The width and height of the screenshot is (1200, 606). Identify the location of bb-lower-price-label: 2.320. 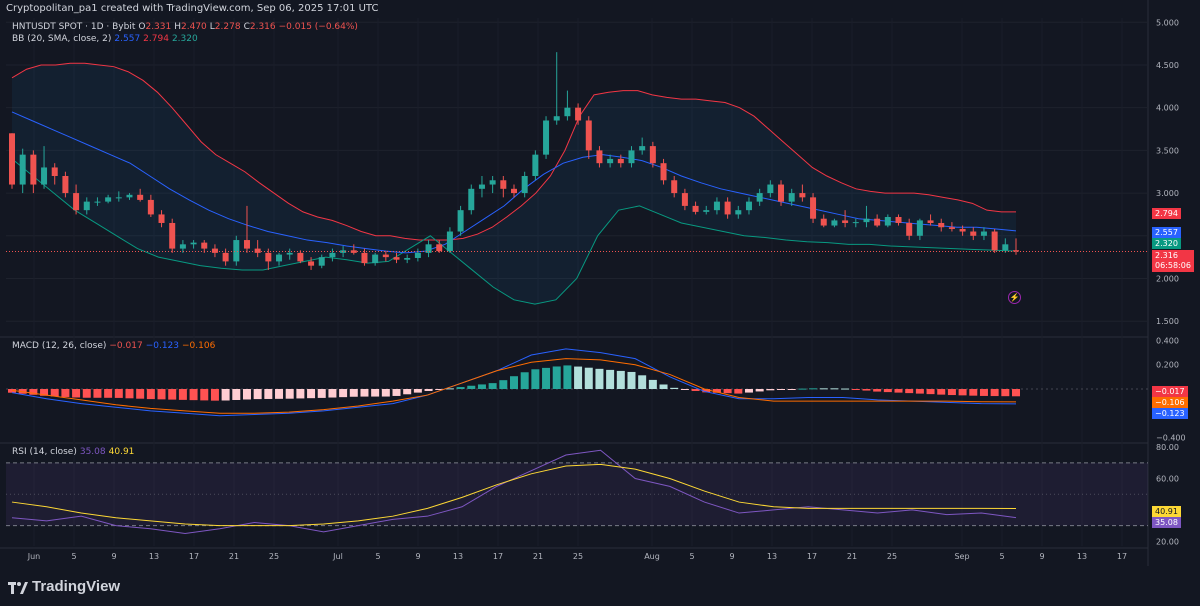
(1166, 243).